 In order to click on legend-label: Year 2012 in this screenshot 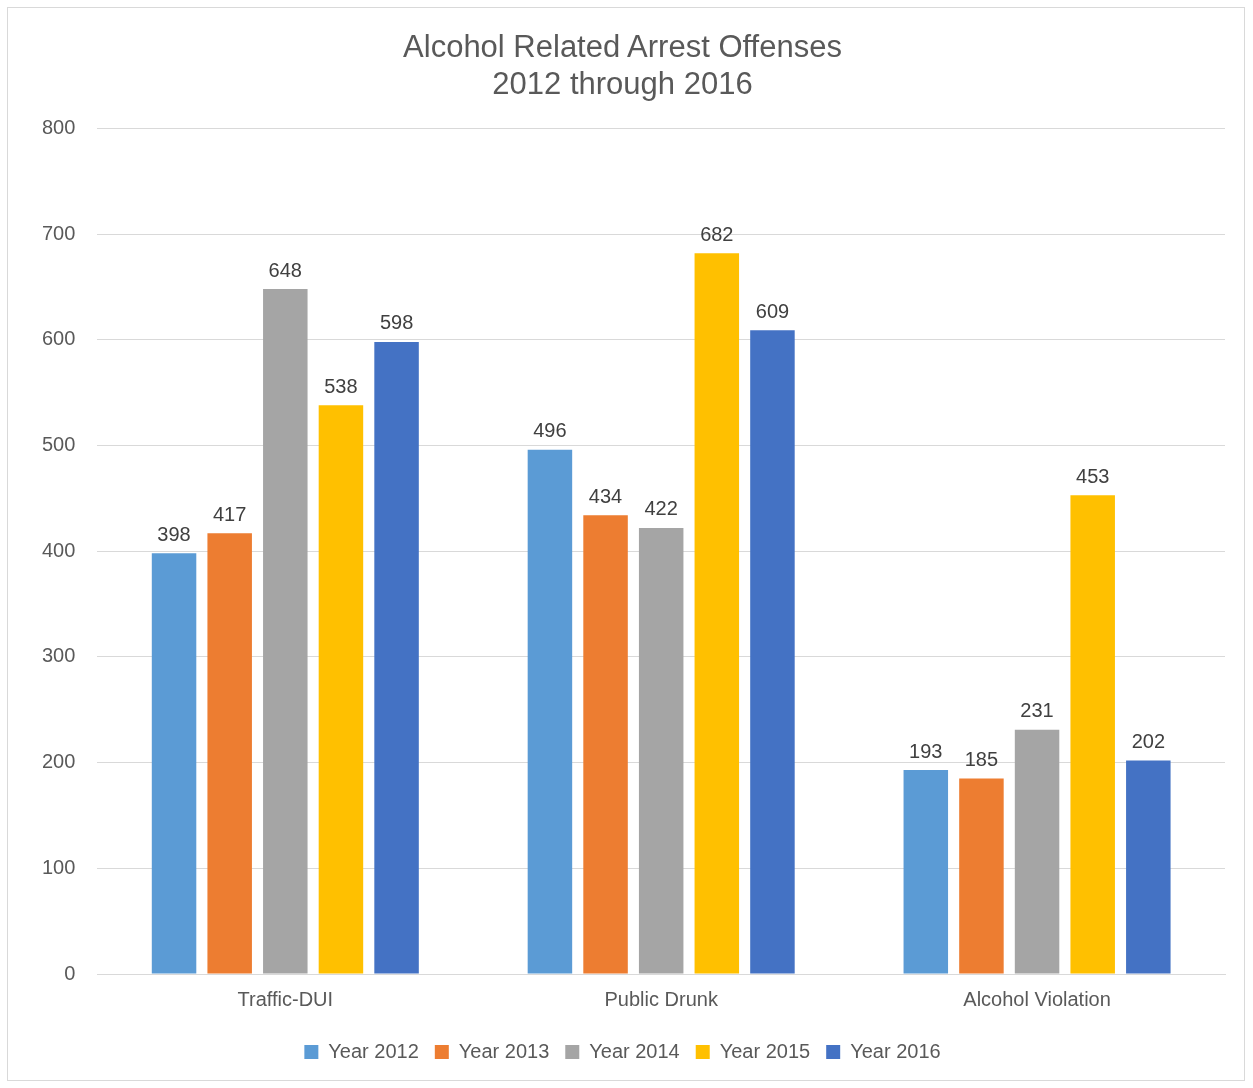, I will do `click(373, 1050)`.